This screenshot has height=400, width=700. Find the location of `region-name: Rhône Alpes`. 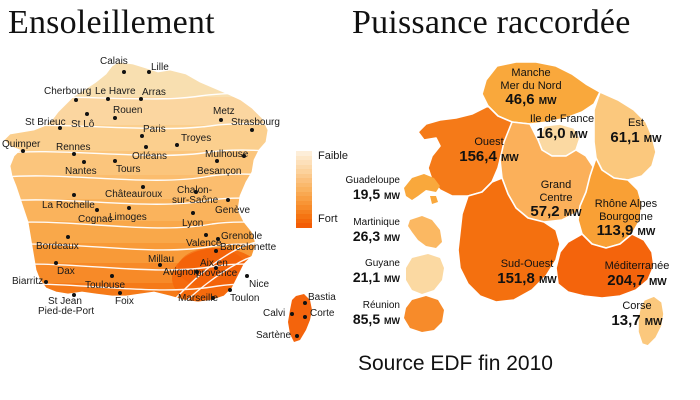

region-name: Rhône Alpes is located at coordinates (626, 204).